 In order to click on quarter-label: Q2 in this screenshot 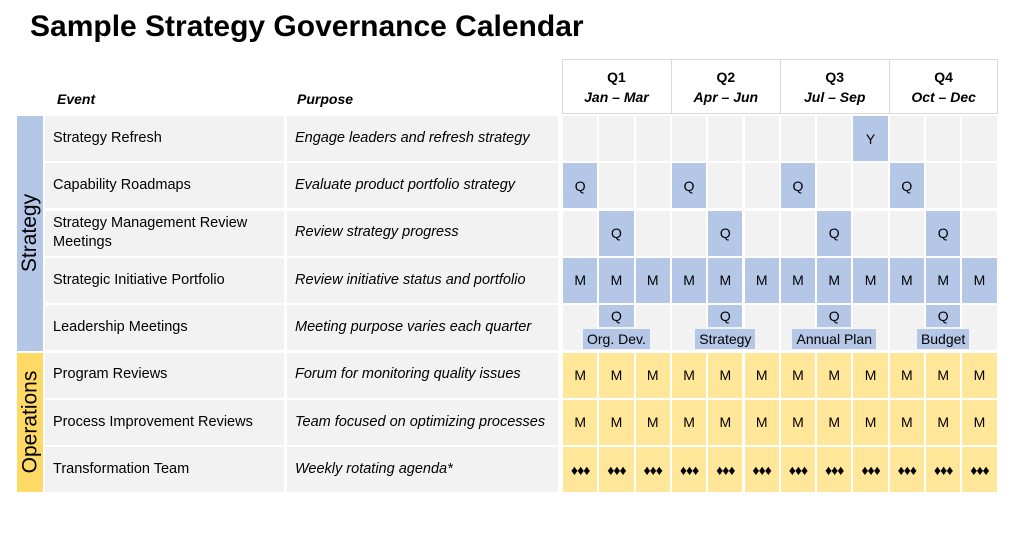, I will do `click(726, 76)`.